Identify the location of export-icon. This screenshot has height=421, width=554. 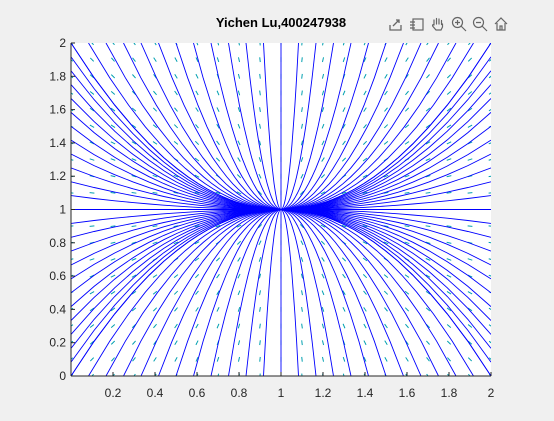
(396, 24).